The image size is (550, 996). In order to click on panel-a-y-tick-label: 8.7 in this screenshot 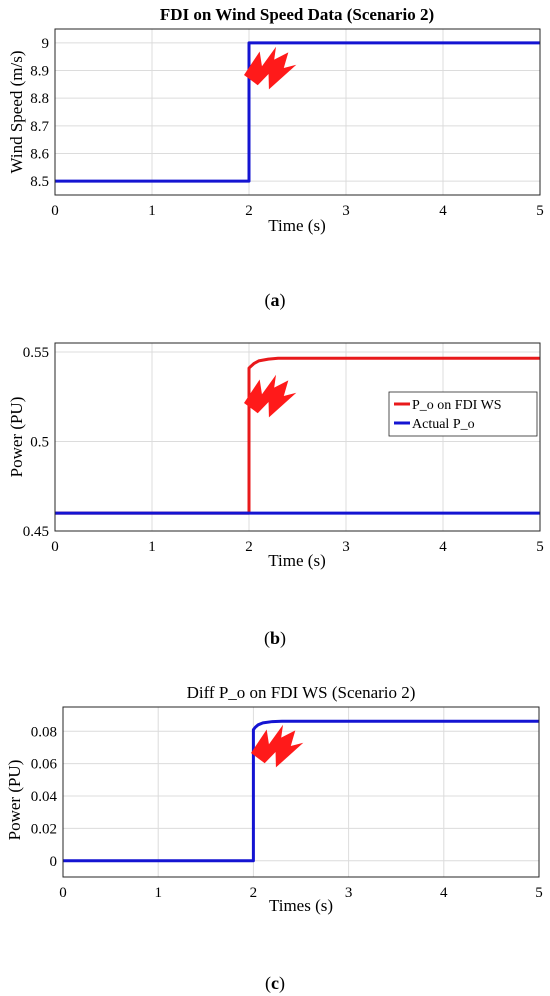, I will do `click(39, 127)`.